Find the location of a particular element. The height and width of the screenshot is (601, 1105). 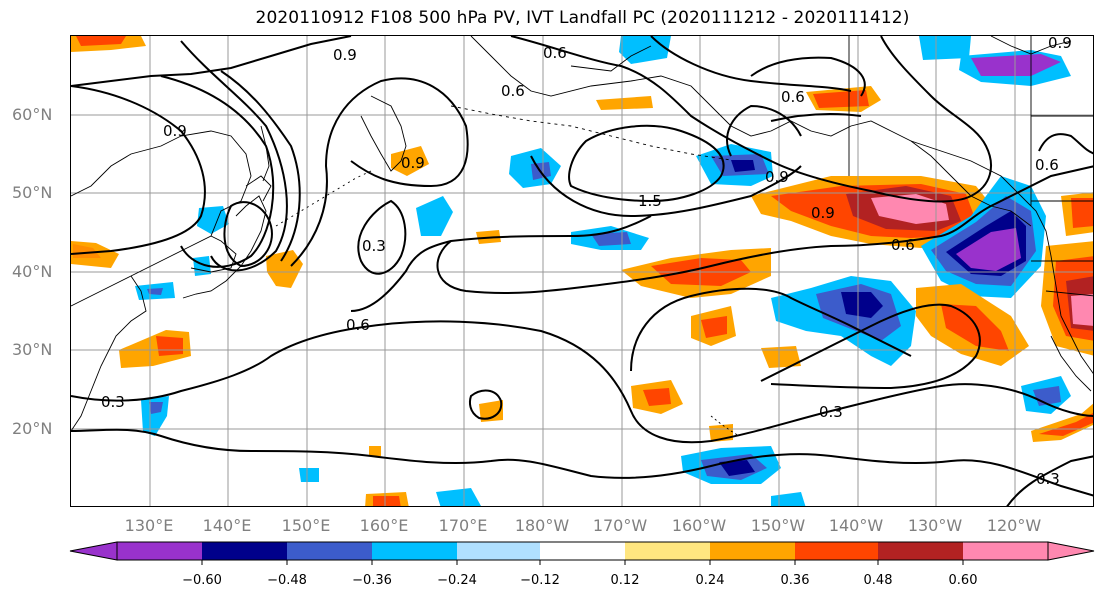

lat-labels: 60°N 50°N 40°N 30°N 20°N is located at coordinates (32, 271).